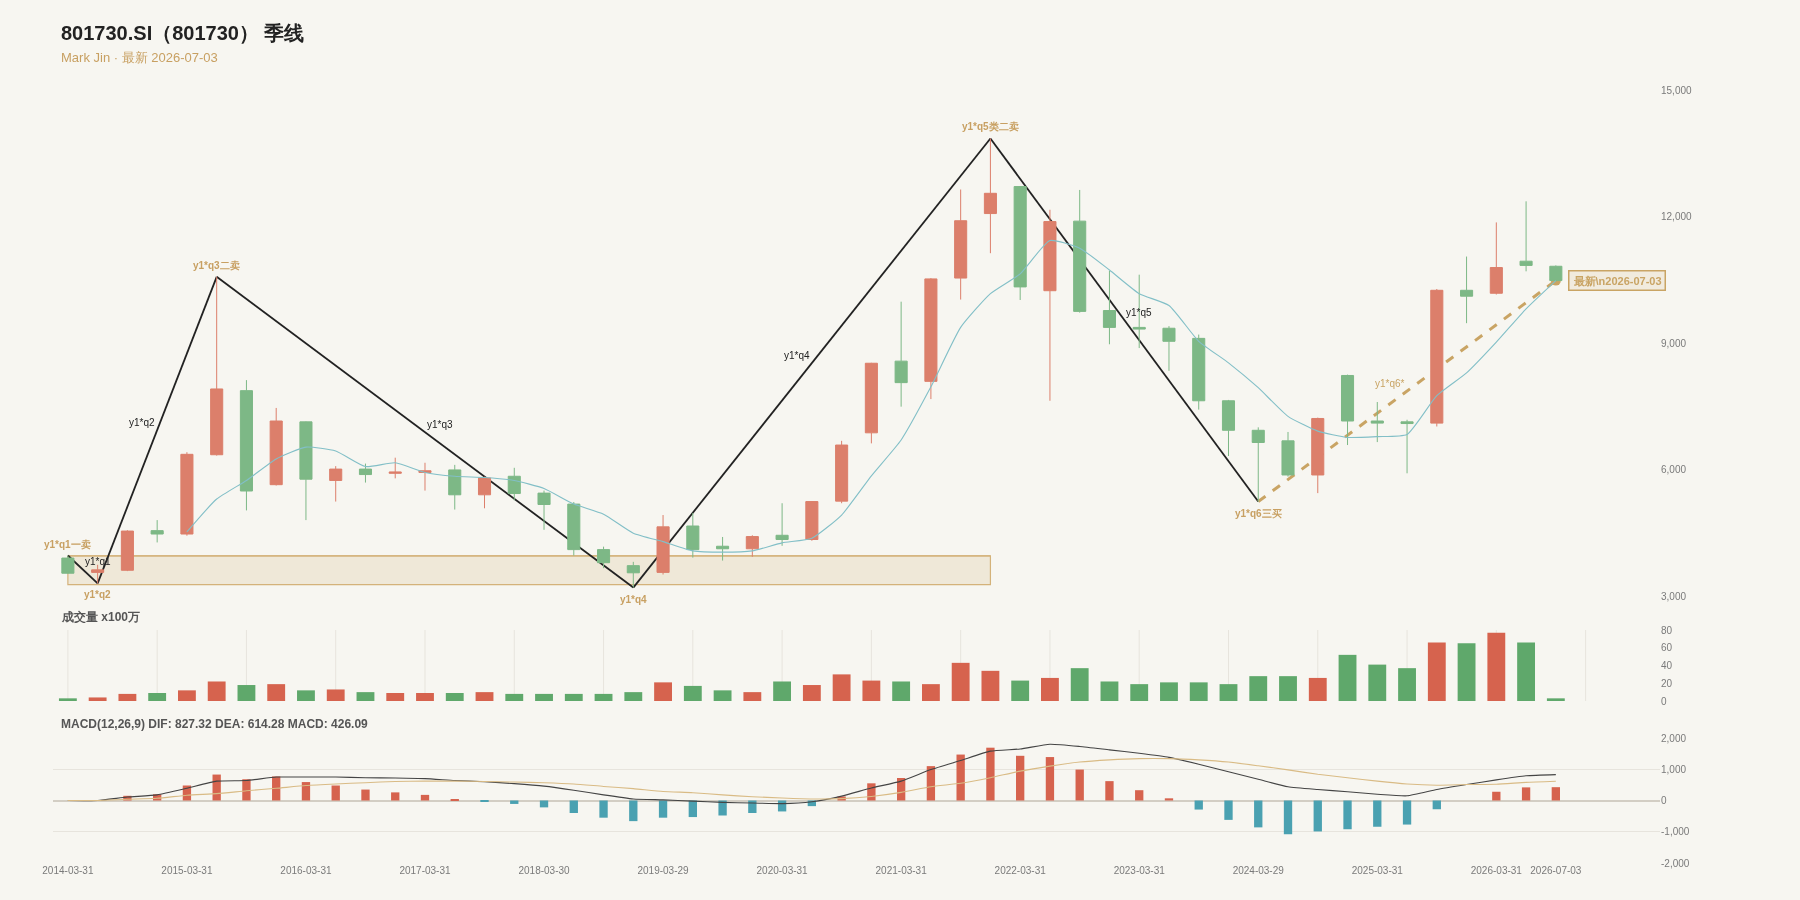 This screenshot has height=900, width=1800. Describe the element at coordinates (1139, 870) in the screenshot. I see `x-tick-label: 2023-03-31` at that location.